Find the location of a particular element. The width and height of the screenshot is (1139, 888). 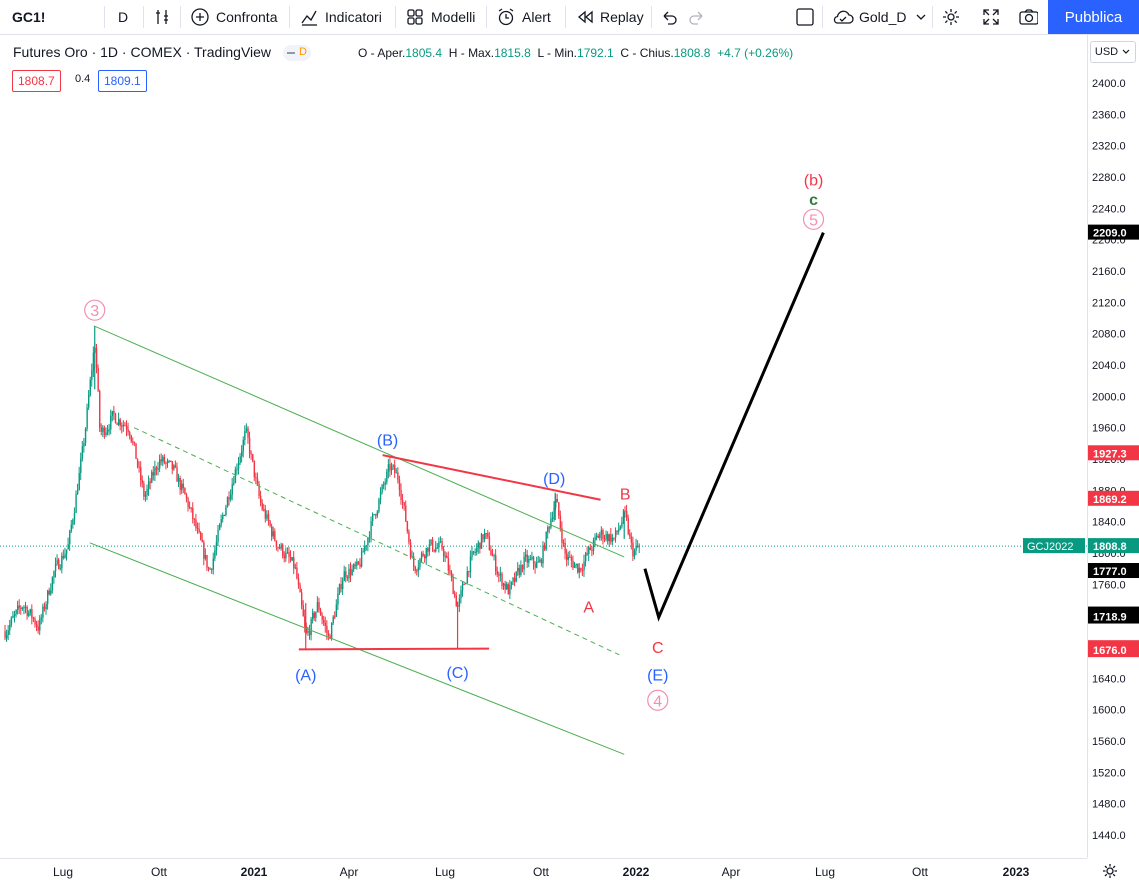

symbol-button: GC1! is located at coordinates (29, 17).